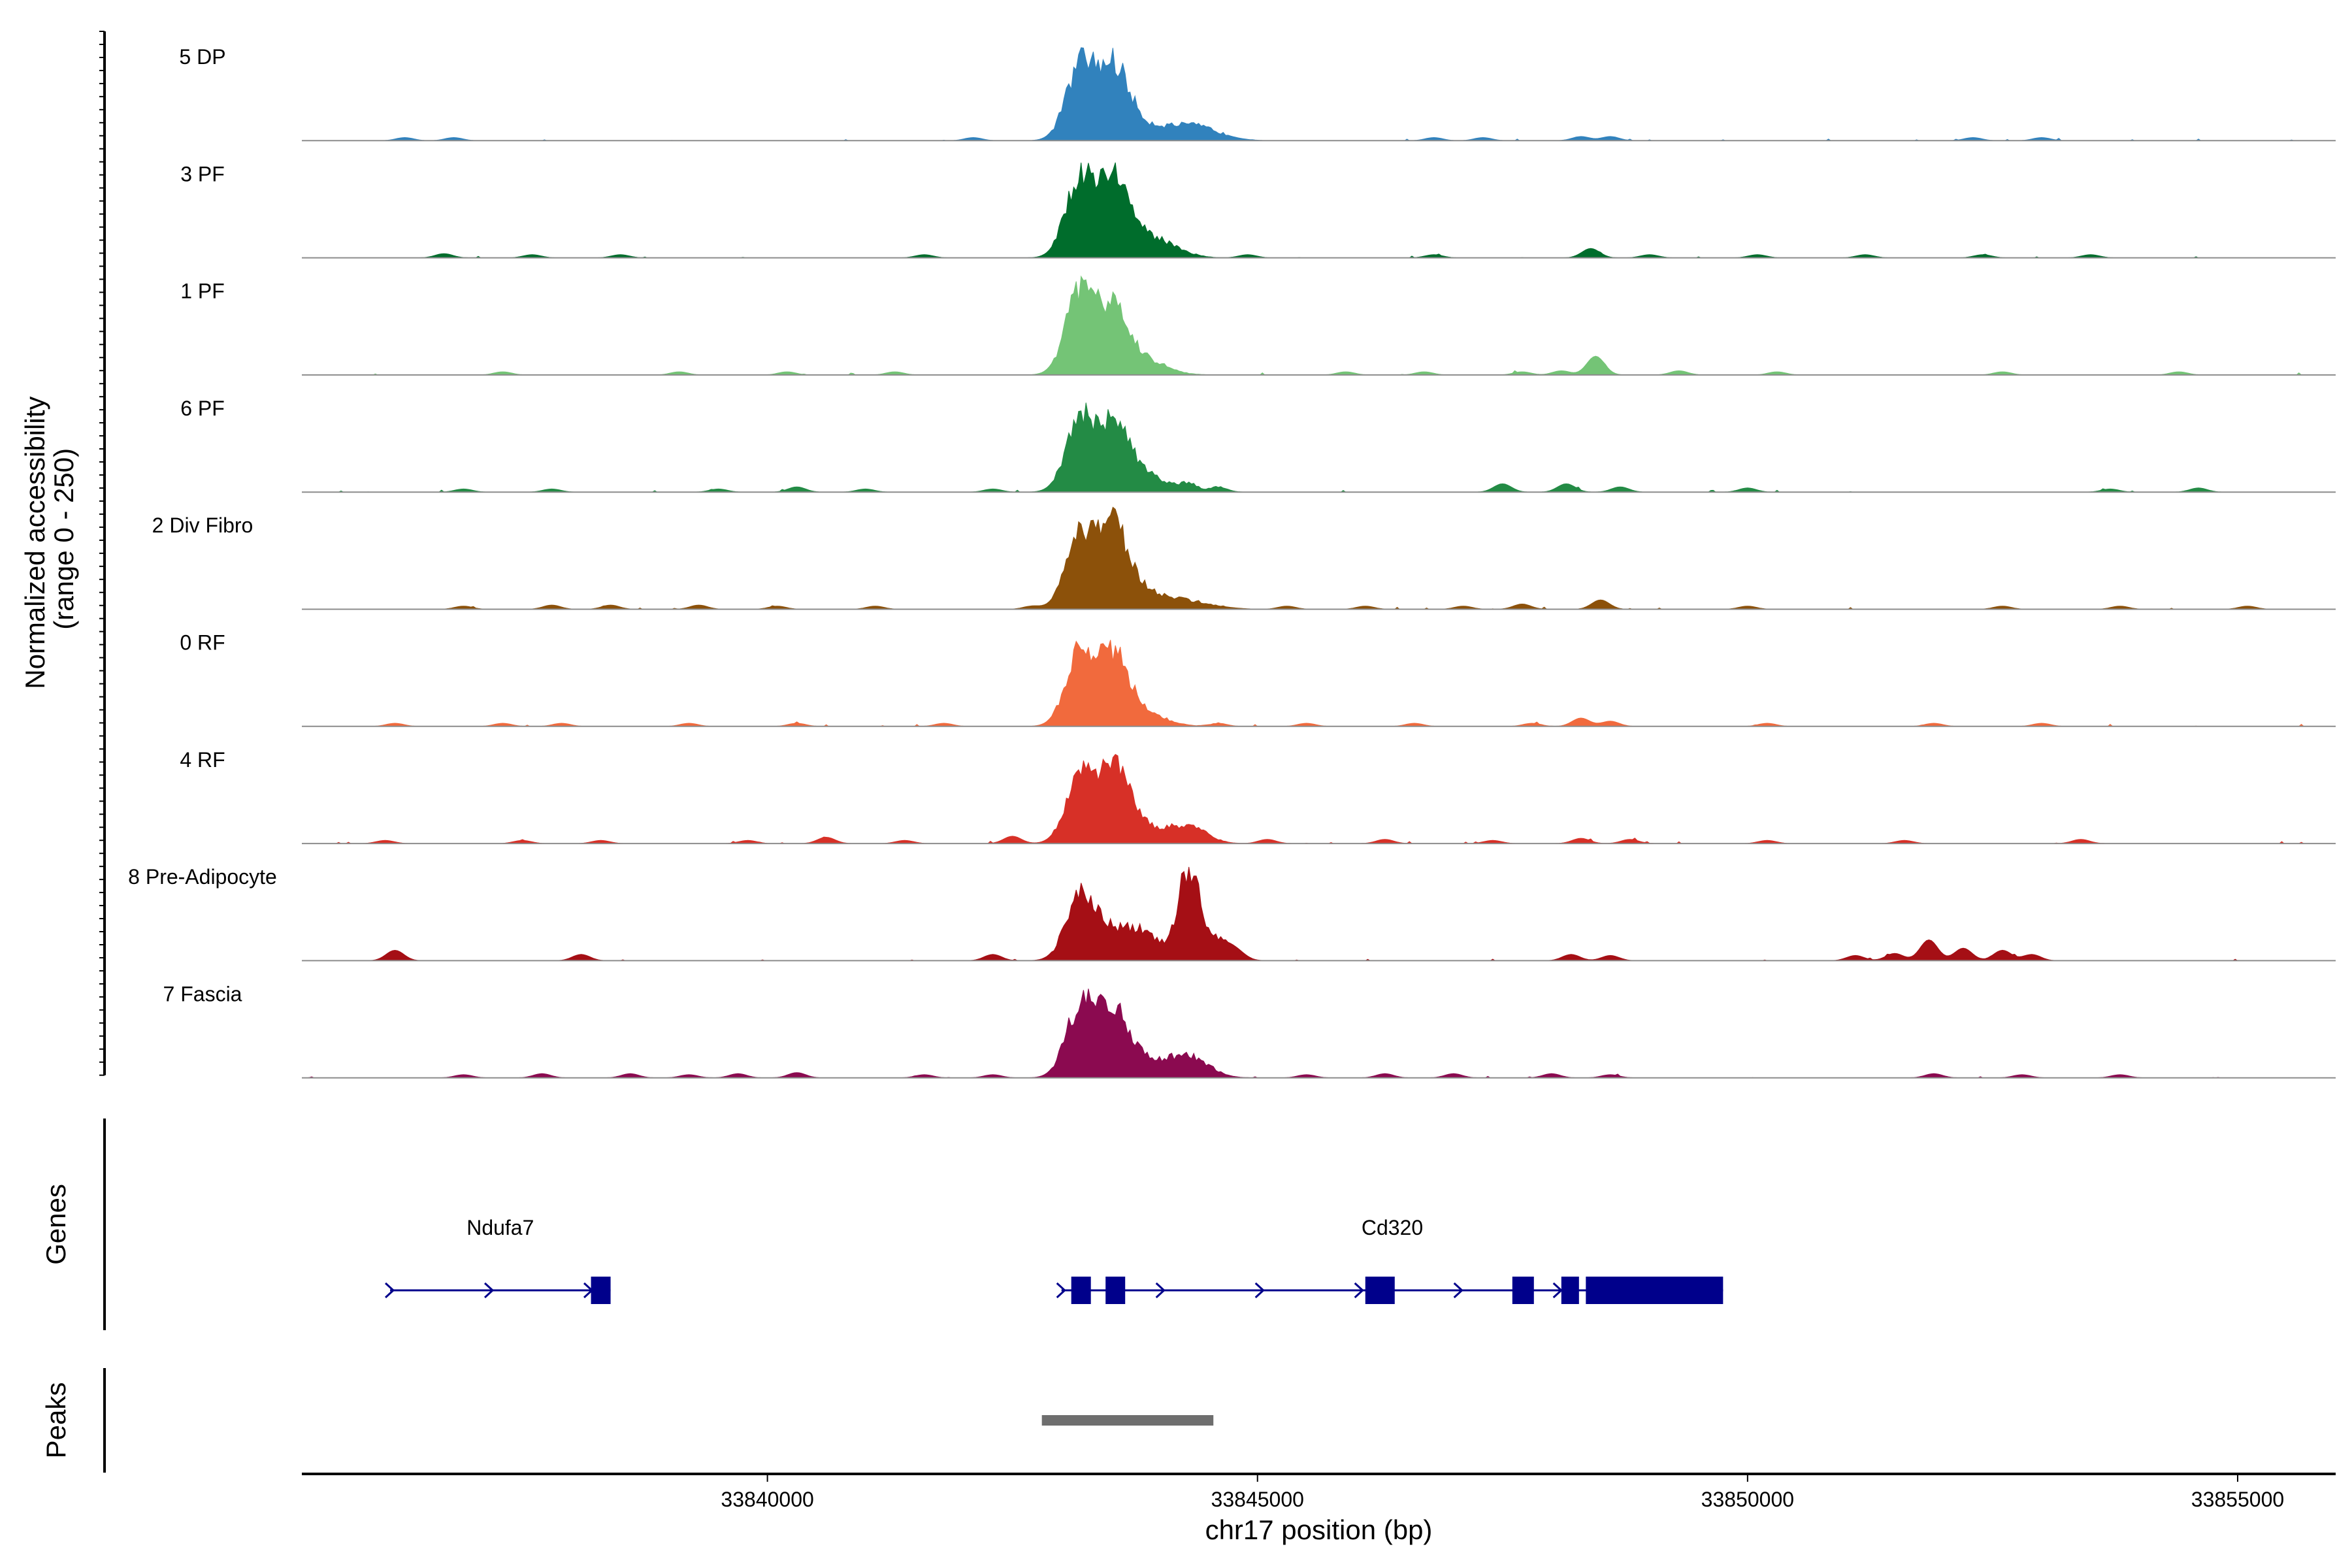 Image resolution: width=2352 pixels, height=1568 pixels. What do you see at coordinates (56, 1224) in the screenshot?
I see `genes-label: Genes` at bounding box center [56, 1224].